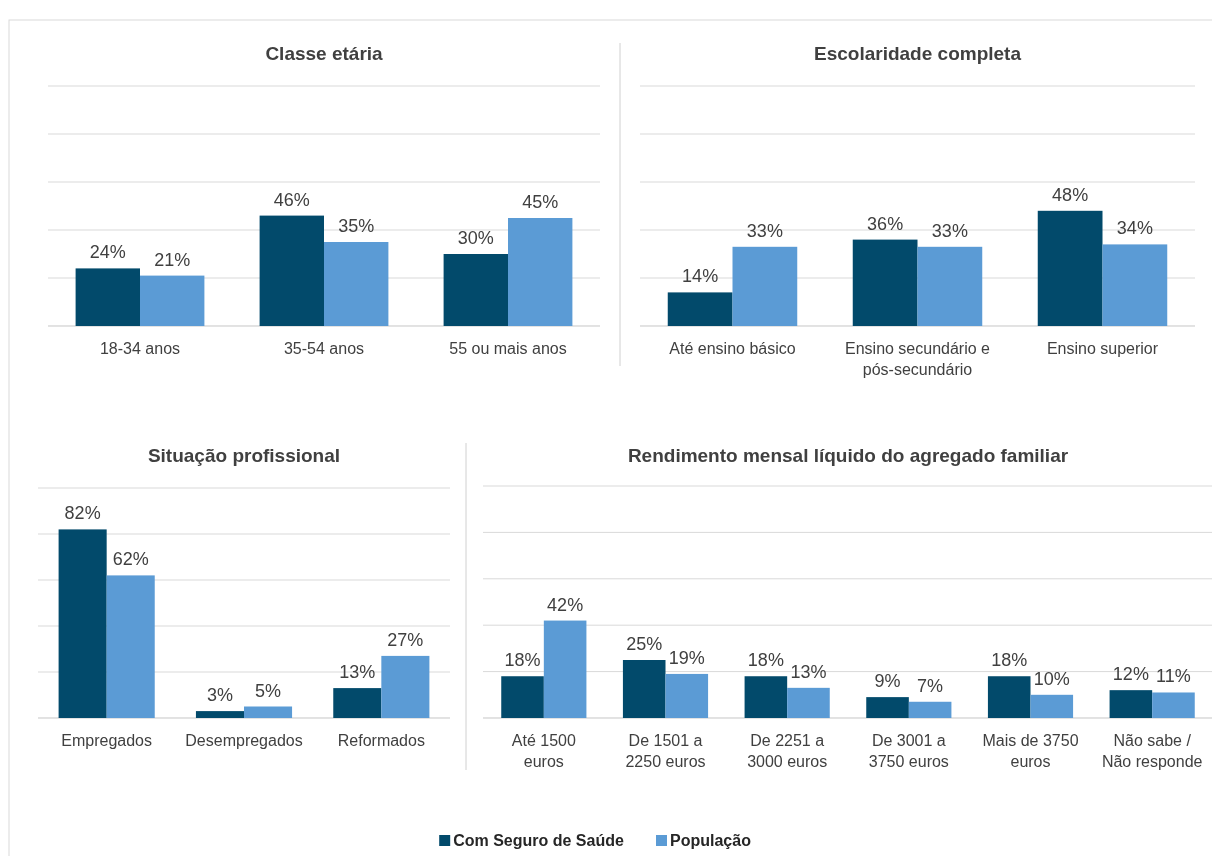  I want to click on data-label: 48%, so click(1070, 194).